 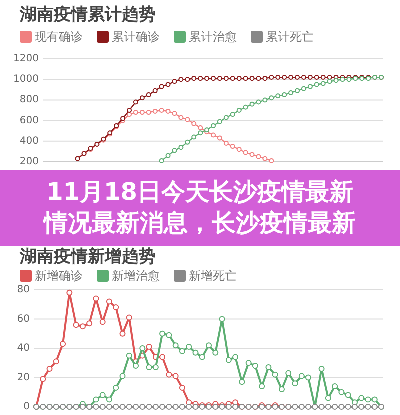 What do you see at coordinates (23, 378) in the screenshot?
I see `y-tick-label: 20` at bounding box center [23, 378].